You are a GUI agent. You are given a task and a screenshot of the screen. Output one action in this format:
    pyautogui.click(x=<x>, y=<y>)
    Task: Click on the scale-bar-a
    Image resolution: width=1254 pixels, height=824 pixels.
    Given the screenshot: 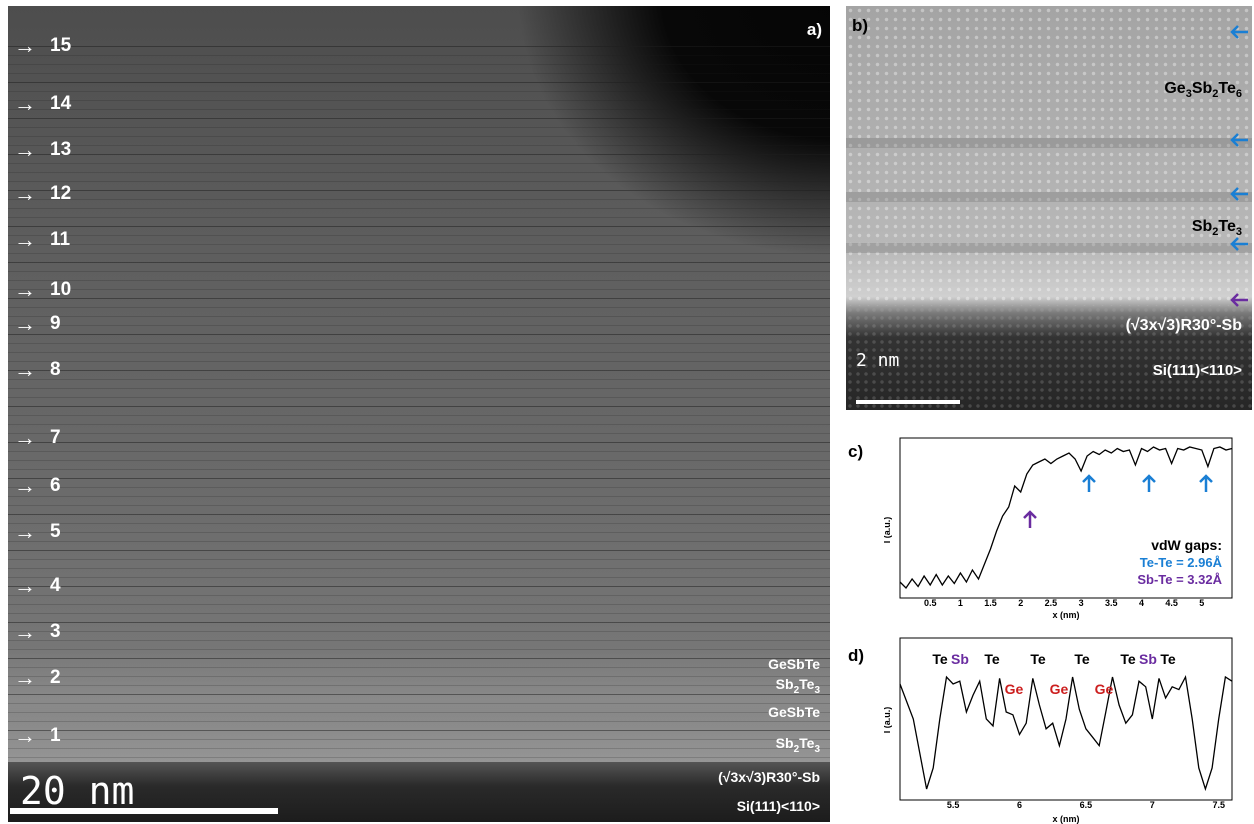 What is the action you would take?
    pyautogui.click(x=144, y=811)
    